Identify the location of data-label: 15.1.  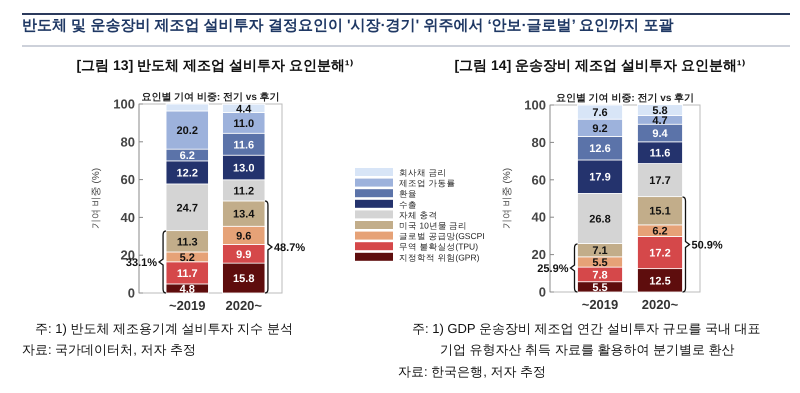
(660, 212).